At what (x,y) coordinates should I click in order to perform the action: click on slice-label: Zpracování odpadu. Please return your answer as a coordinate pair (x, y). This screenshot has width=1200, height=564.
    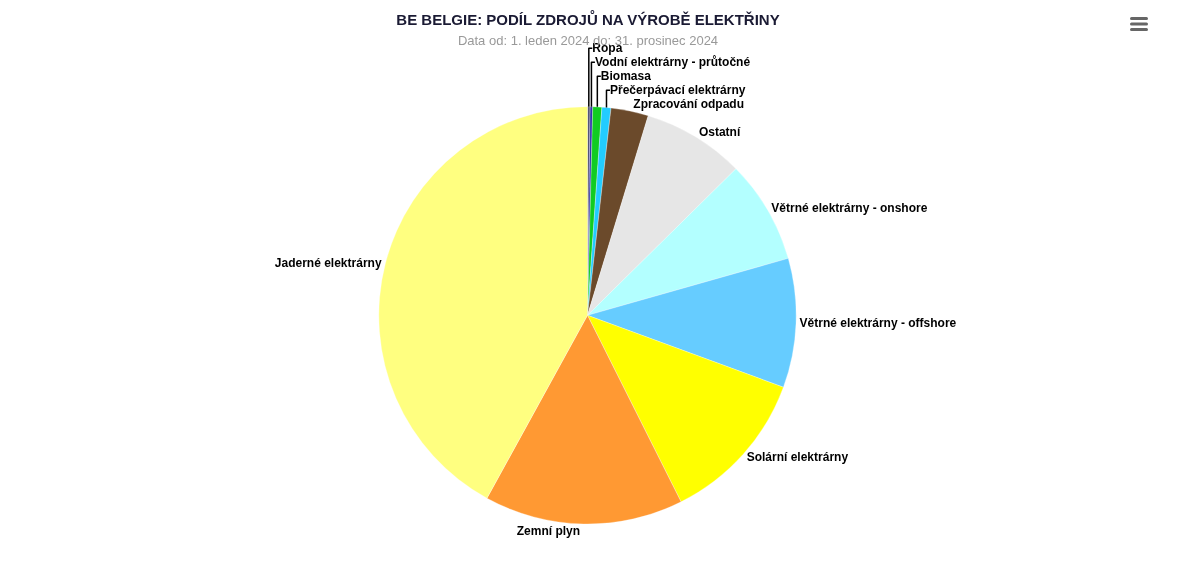
    Looking at the image, I should click on (689, 104).